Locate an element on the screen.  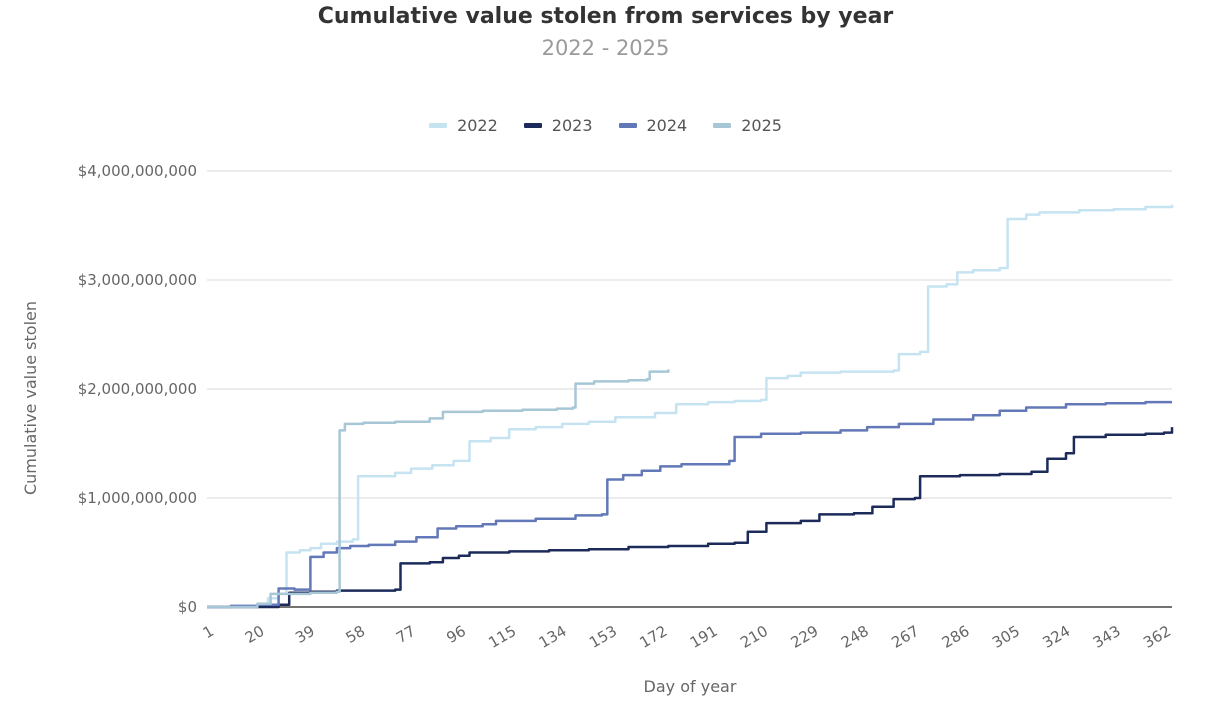
legend-label: 2022 is located at coordinates (477, 125).